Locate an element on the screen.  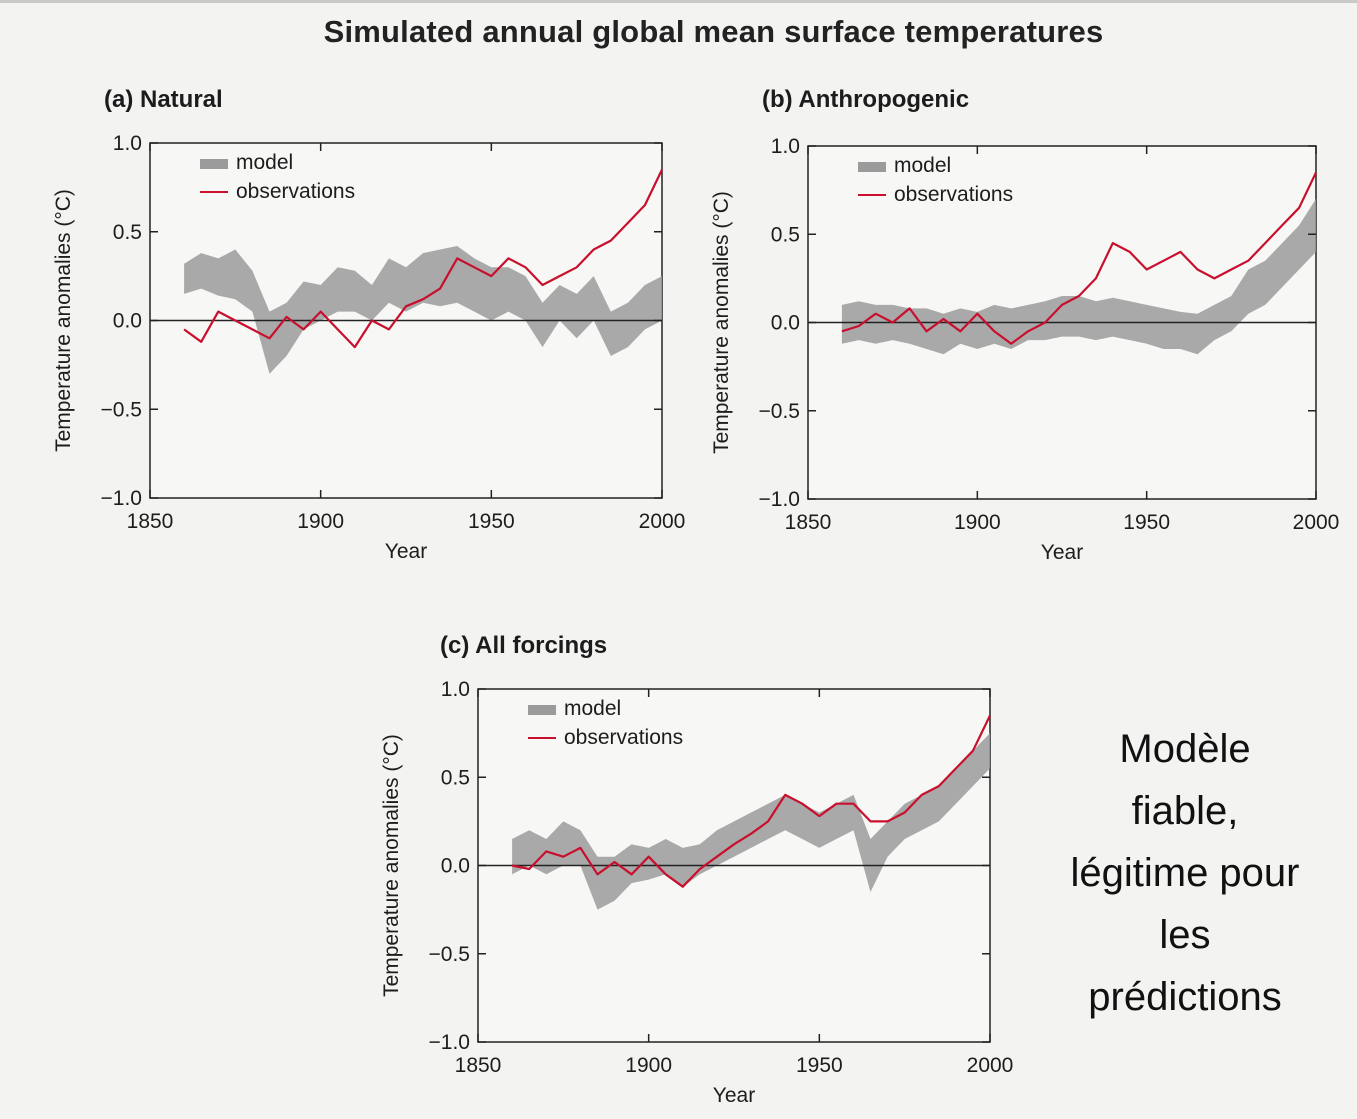
side-note-line-3: légitime pour is located at coordinates (1185, 873).